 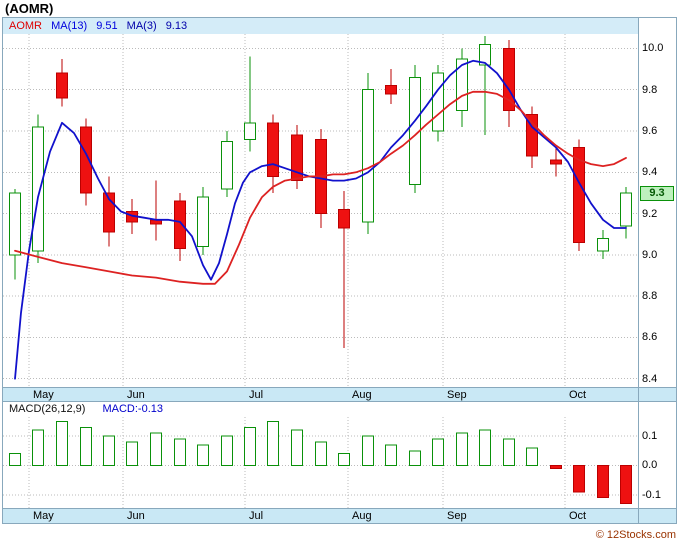 What do you see at coordinates (25, 26) in the screenshot?
I see `symbol-label: AOMR` at bounding box center [25, 26].